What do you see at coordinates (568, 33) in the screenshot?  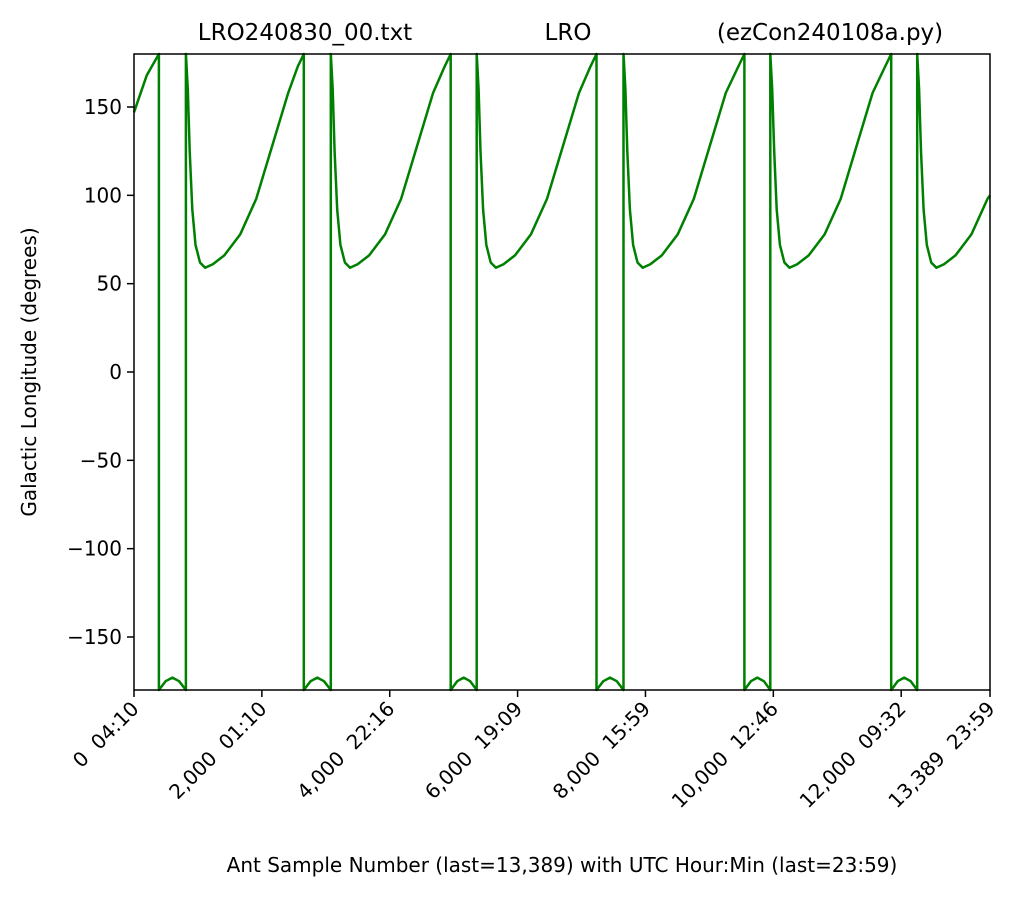 I see `title-station: LRO` at bounding box center [568, 33].